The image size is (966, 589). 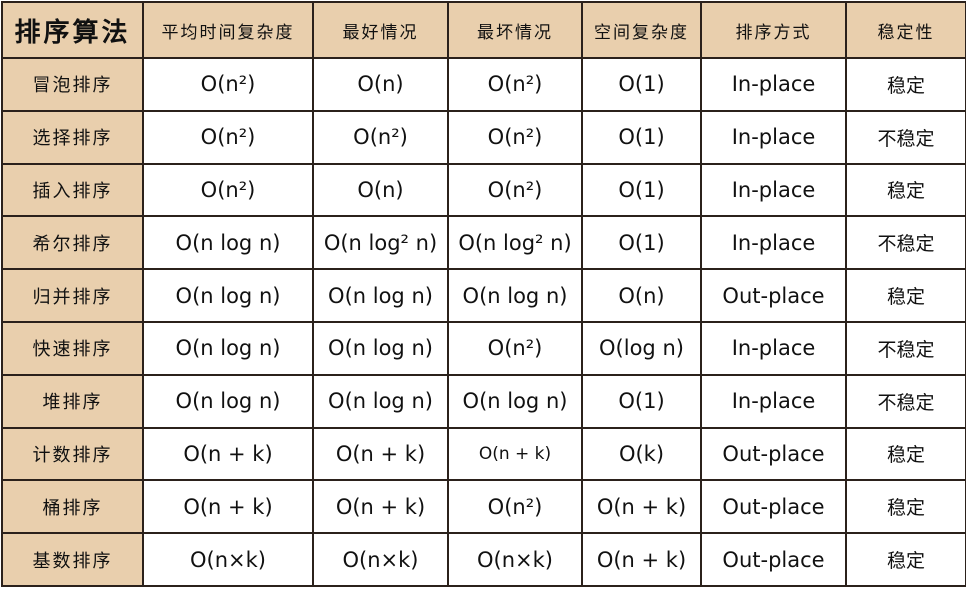 What do you see at coordinates (641, 30) in the screenshot?
I see `header-space: 空间复杂度` at bounding box center [641, 30].